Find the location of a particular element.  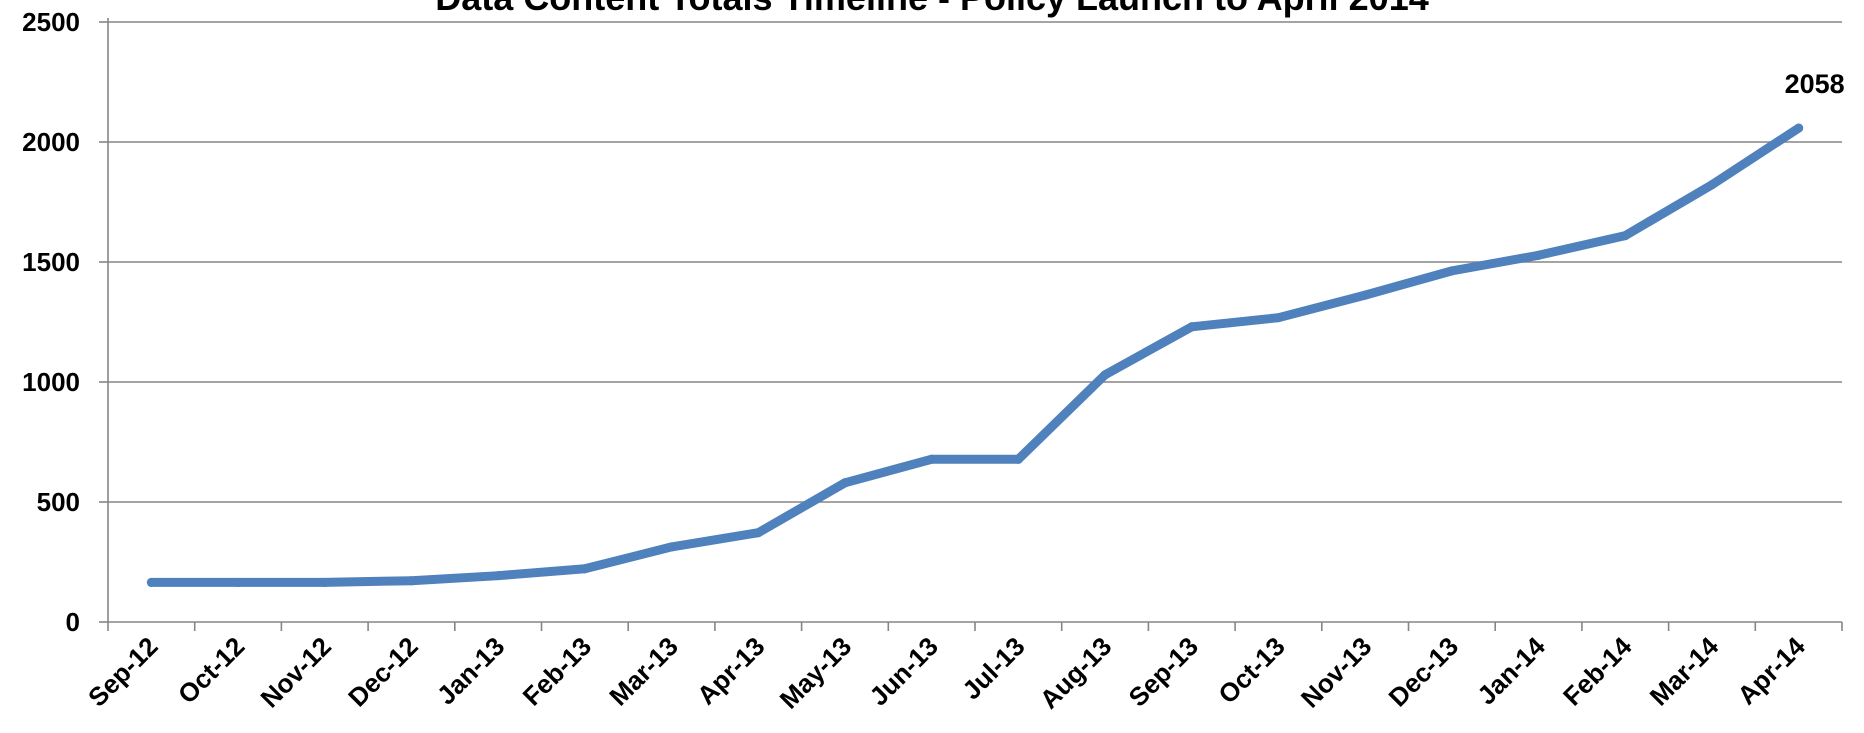

data-labels: 2058 is located at coordinates (1815, 84).